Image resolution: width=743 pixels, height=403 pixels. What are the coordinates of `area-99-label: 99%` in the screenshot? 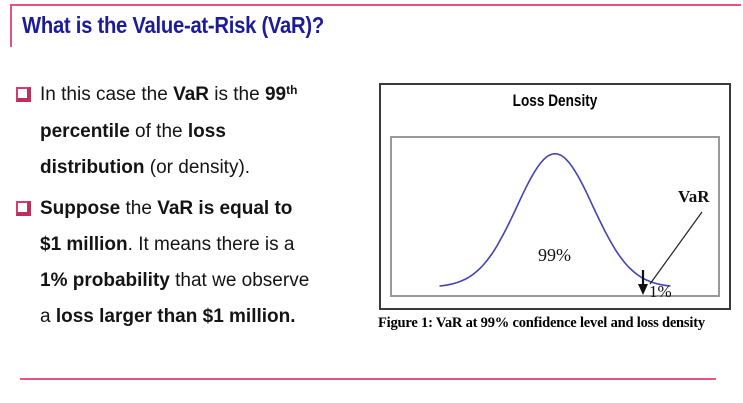 It's located at (554, 255).